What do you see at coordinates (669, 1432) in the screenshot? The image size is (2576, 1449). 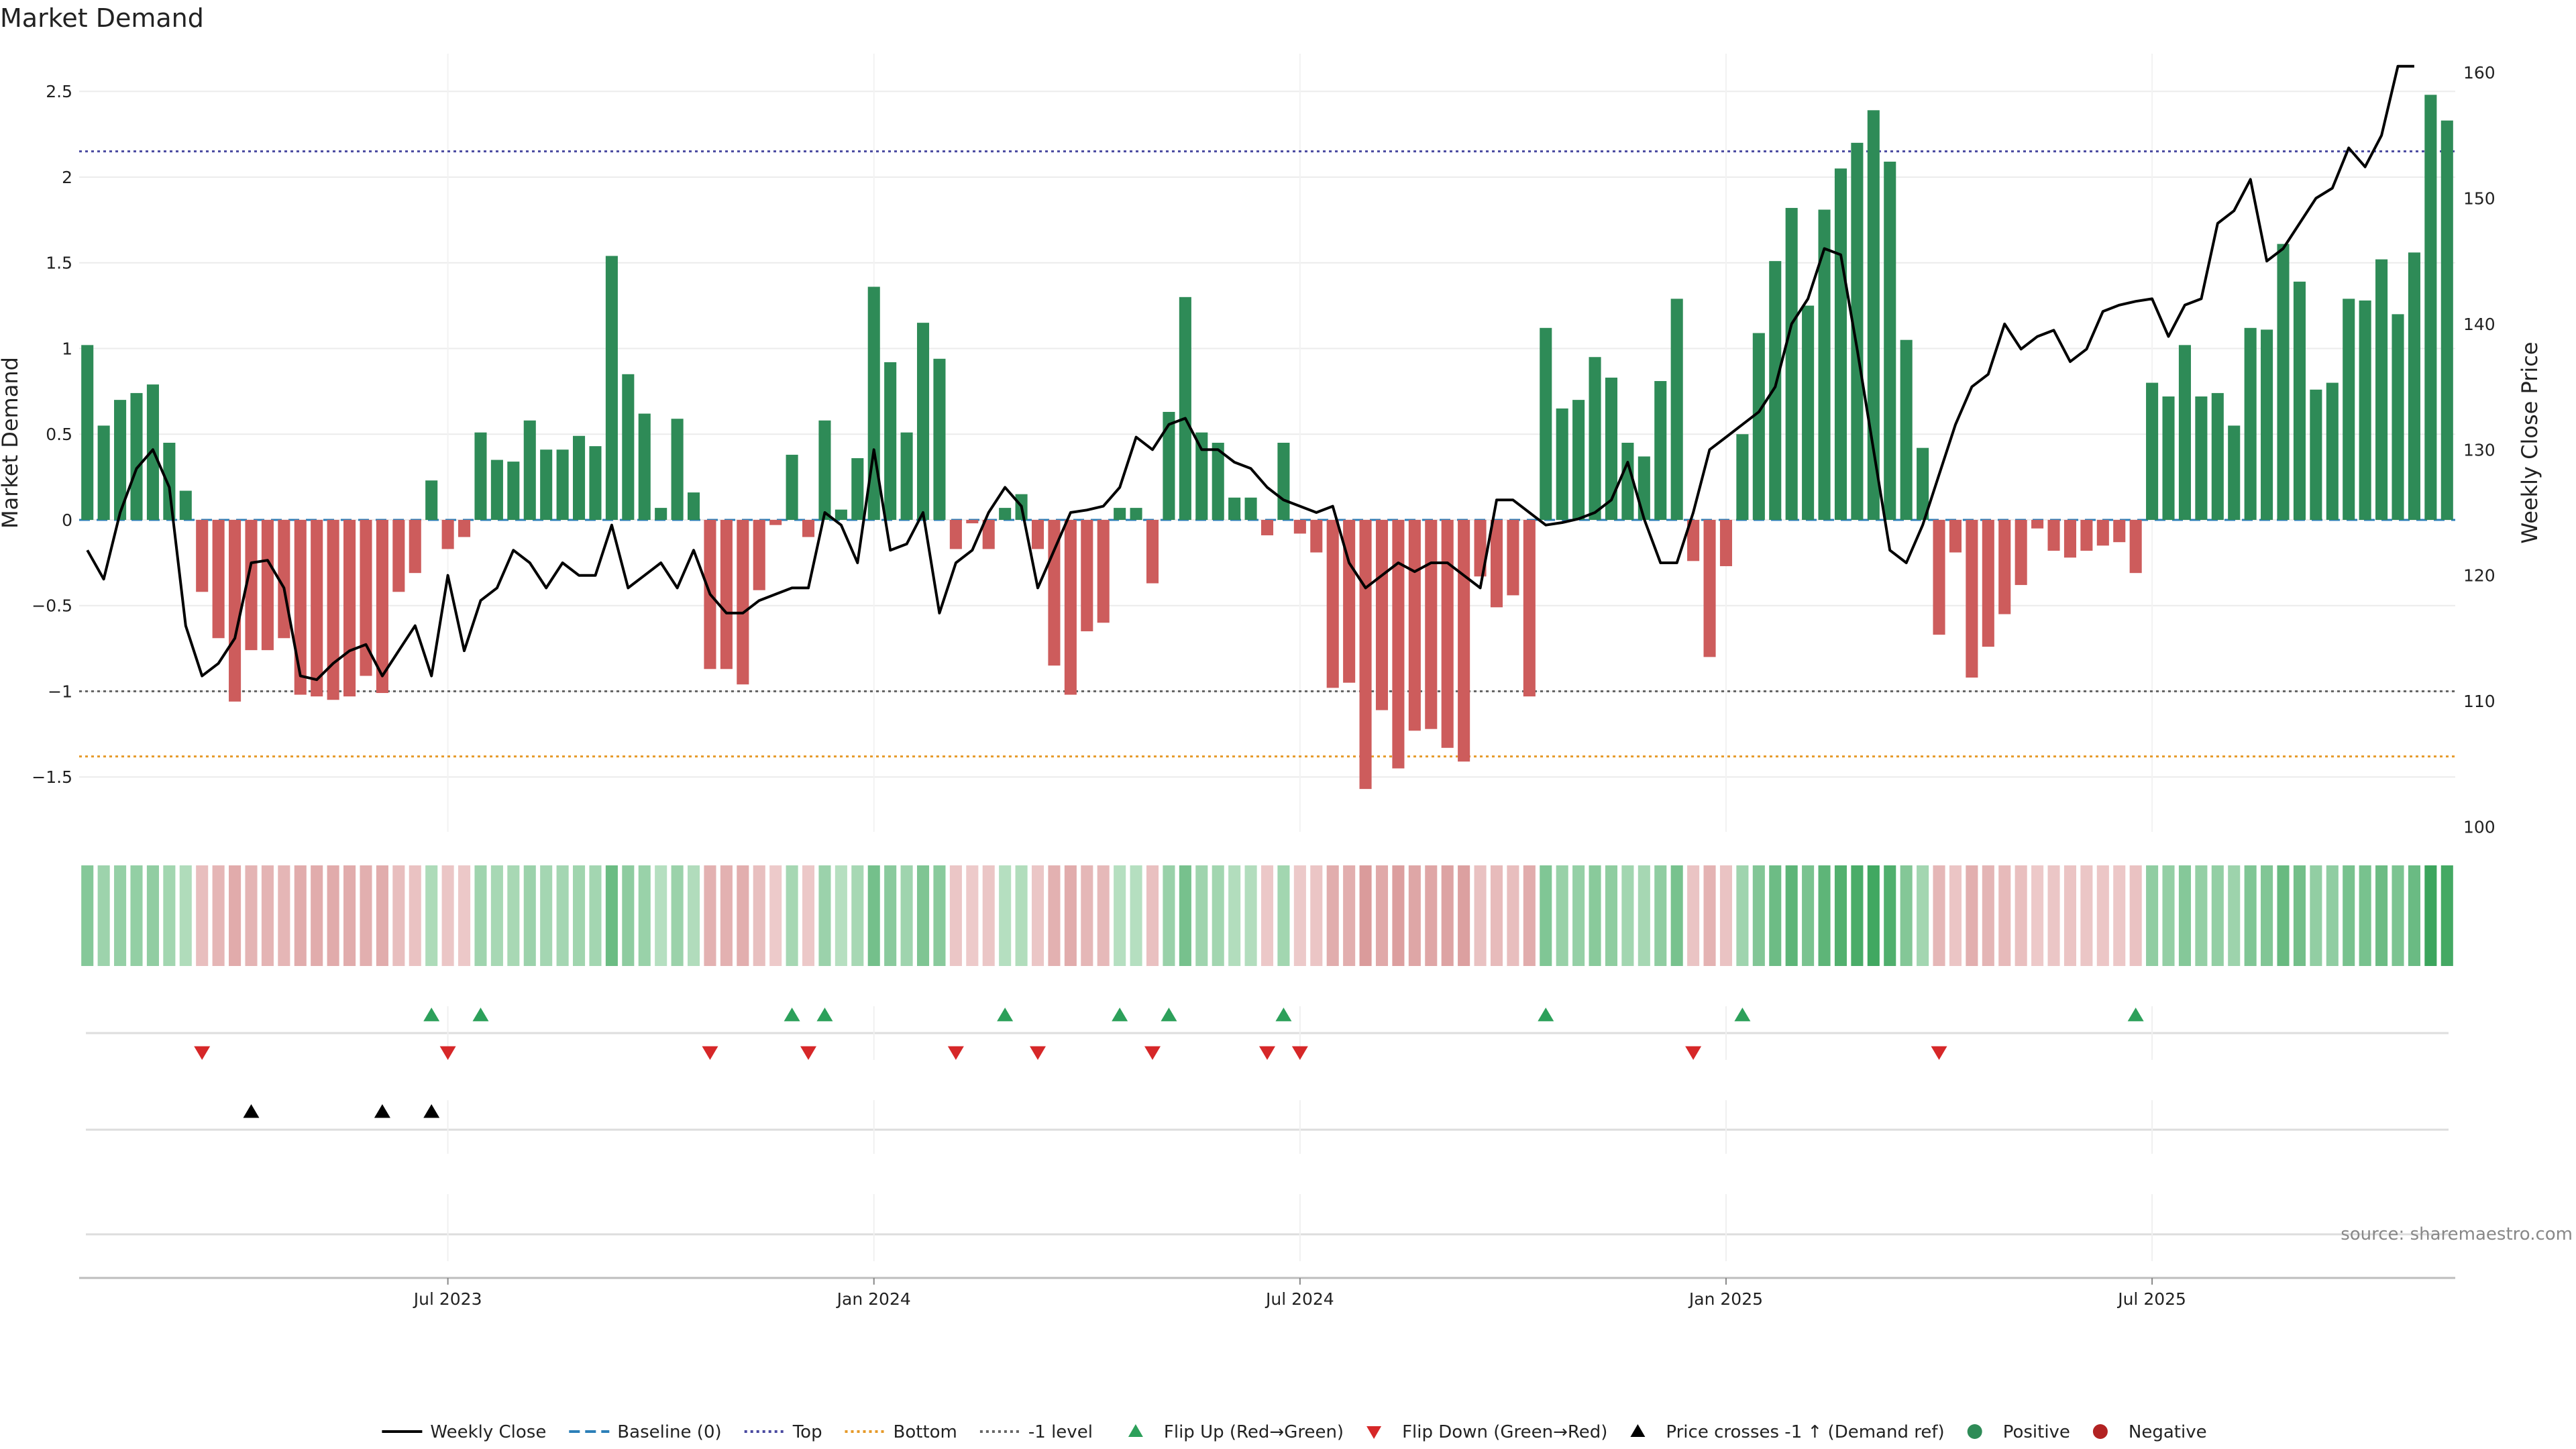 I see `legend-label: Baseline (0)` at bounding box center [669, 1432].